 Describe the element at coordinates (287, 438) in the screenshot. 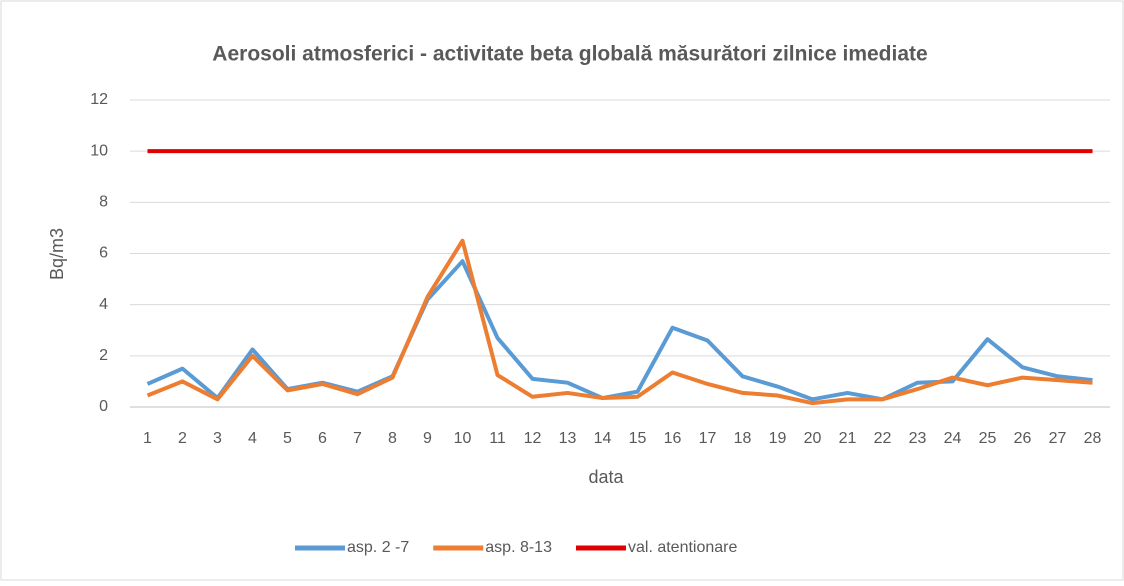

I see `x-tick-label: 5` at that location.